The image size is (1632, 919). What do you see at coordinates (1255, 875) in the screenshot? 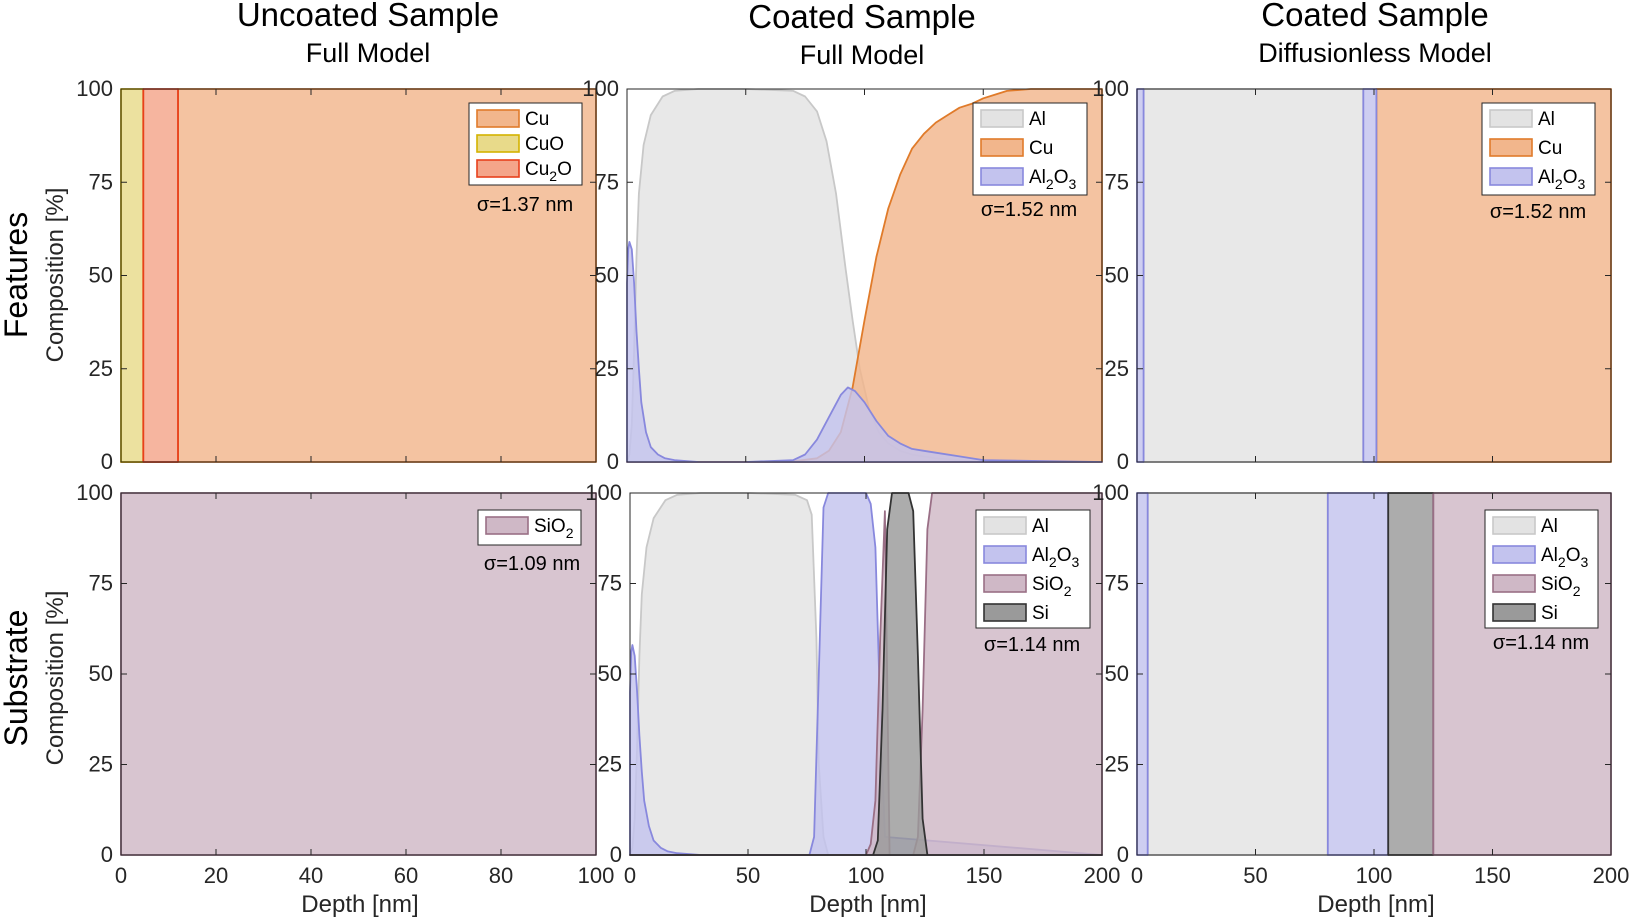
I see `x-tick-label: 50` at bounding box center [1255, 875].